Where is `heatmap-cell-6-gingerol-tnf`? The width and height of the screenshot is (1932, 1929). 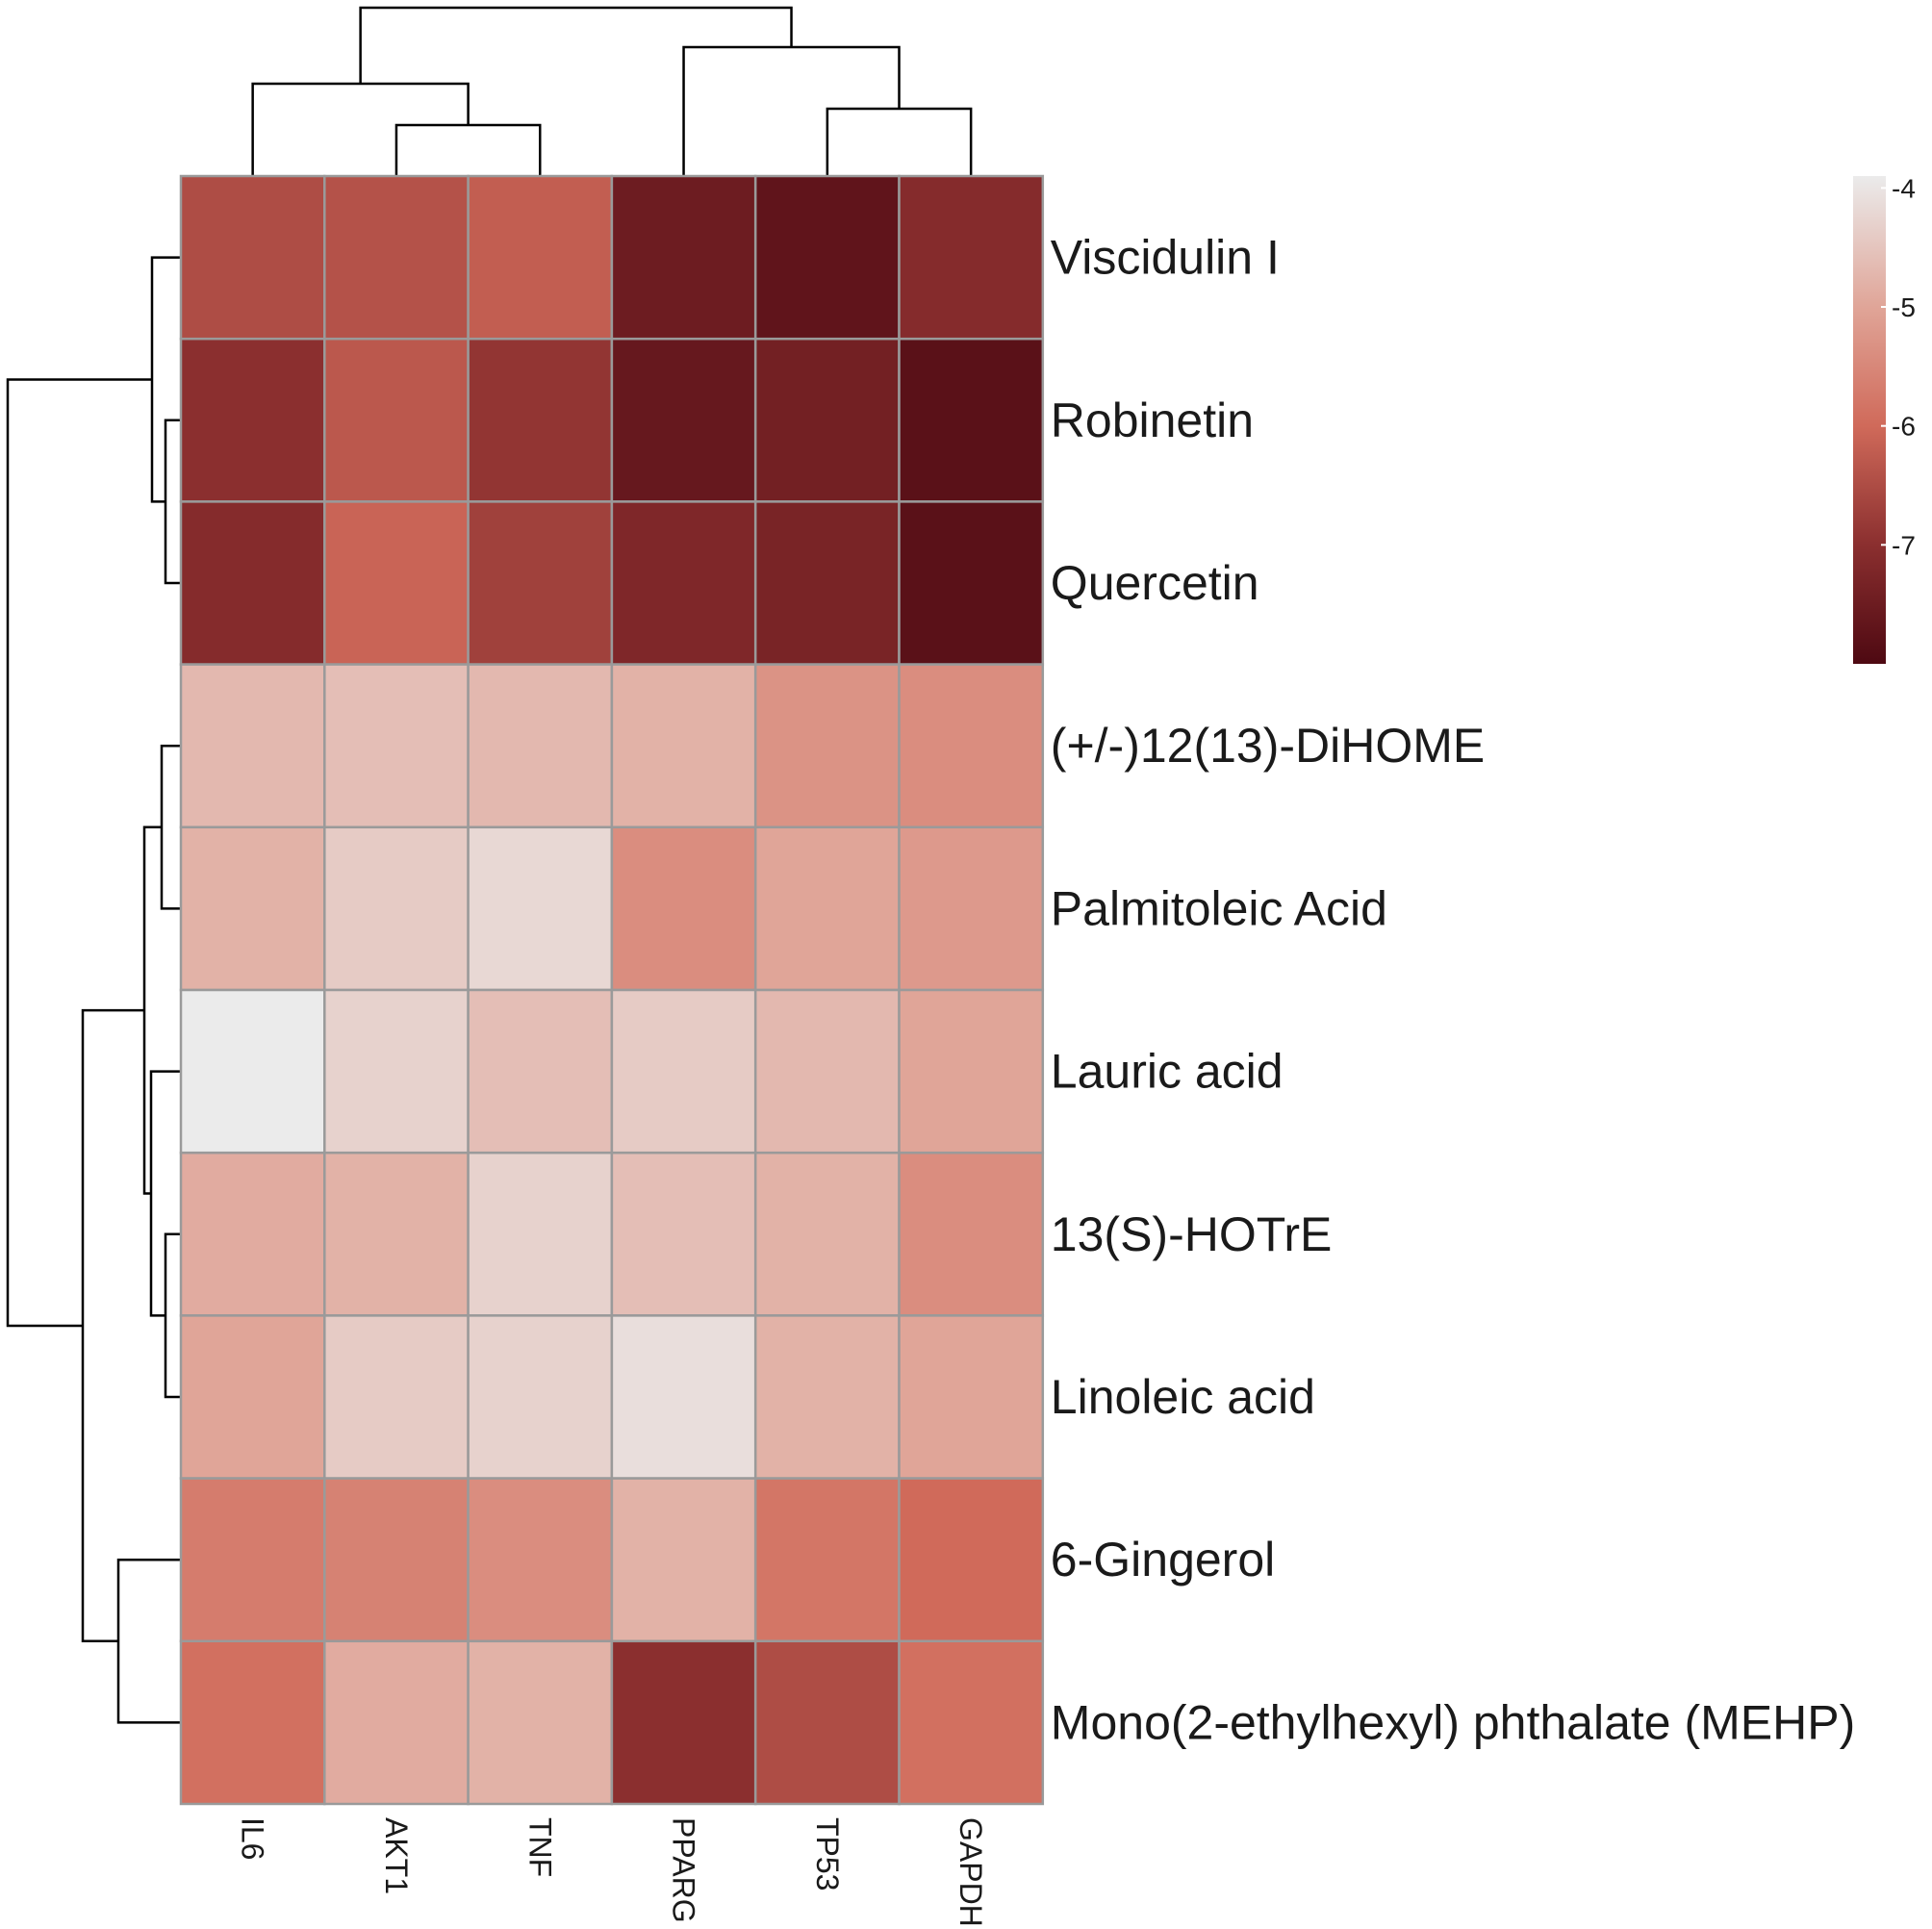 heatmap-cell-6-gingerol-tnf is located at coordinates (540, 1560).